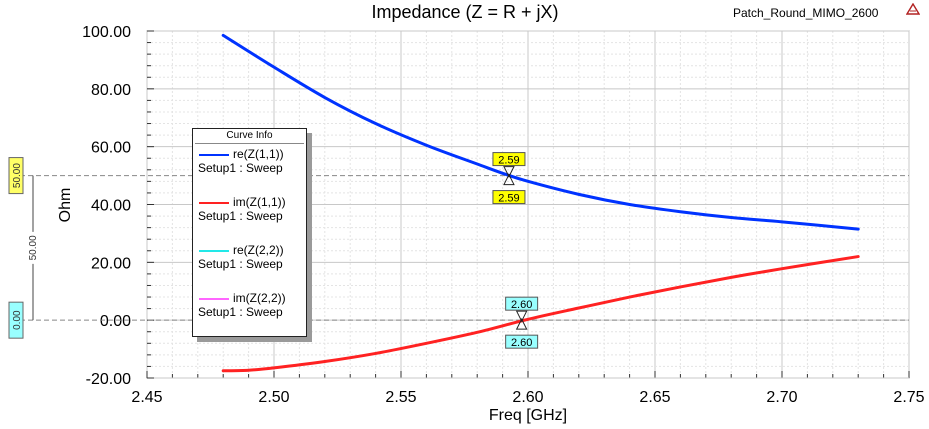 The image size is (929, 429). I want to click on x-tick-label: 2.75, so click(908, 397).